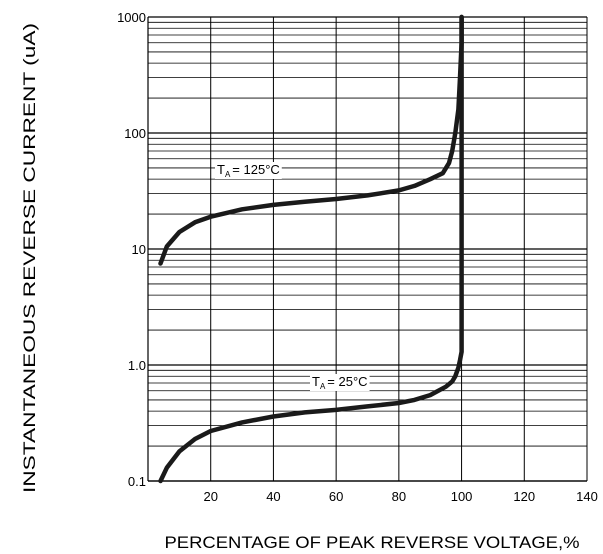 Image resolution: width=603 pixels, height=554 pixels. I want to click on curve-label: TA = 25°C, so click(340, 382).